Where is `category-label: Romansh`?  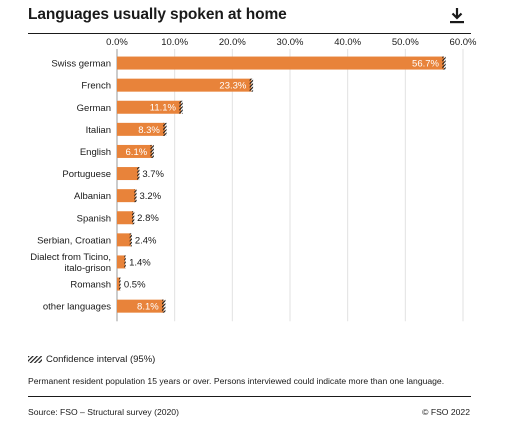
category-label: Romansh is located at coordinates (90, 285).